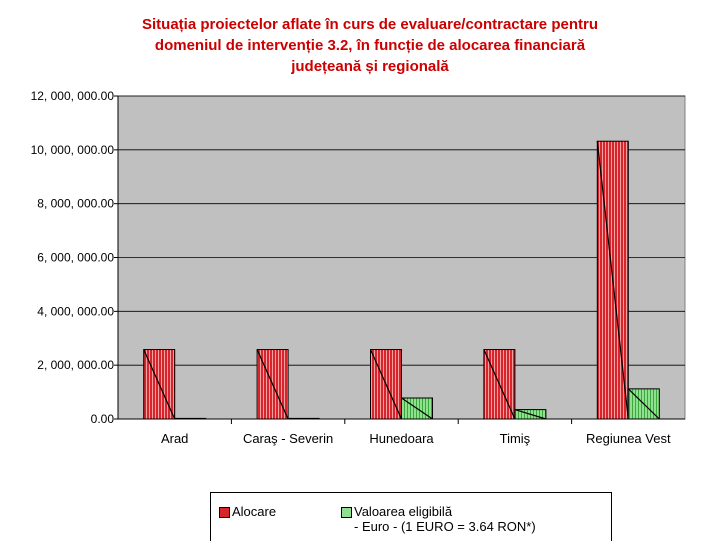 The image size is (720, 541). I want to click on legend-swatch-valoarea-eligibila, so click(346, 512).